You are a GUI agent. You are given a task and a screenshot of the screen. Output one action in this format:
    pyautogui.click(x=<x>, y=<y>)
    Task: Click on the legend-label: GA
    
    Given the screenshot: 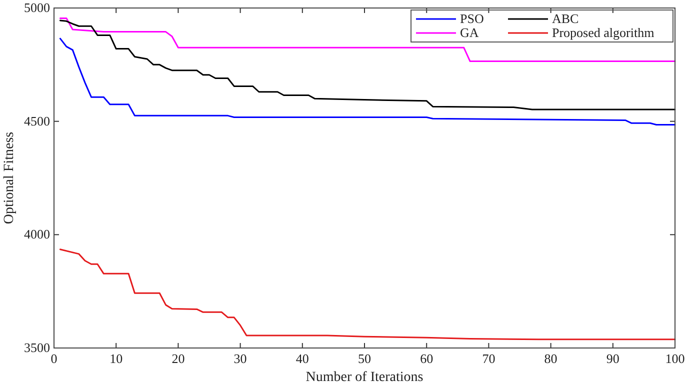 What is the action you would take?
    pyautogui.click(x=470, y=32)
    